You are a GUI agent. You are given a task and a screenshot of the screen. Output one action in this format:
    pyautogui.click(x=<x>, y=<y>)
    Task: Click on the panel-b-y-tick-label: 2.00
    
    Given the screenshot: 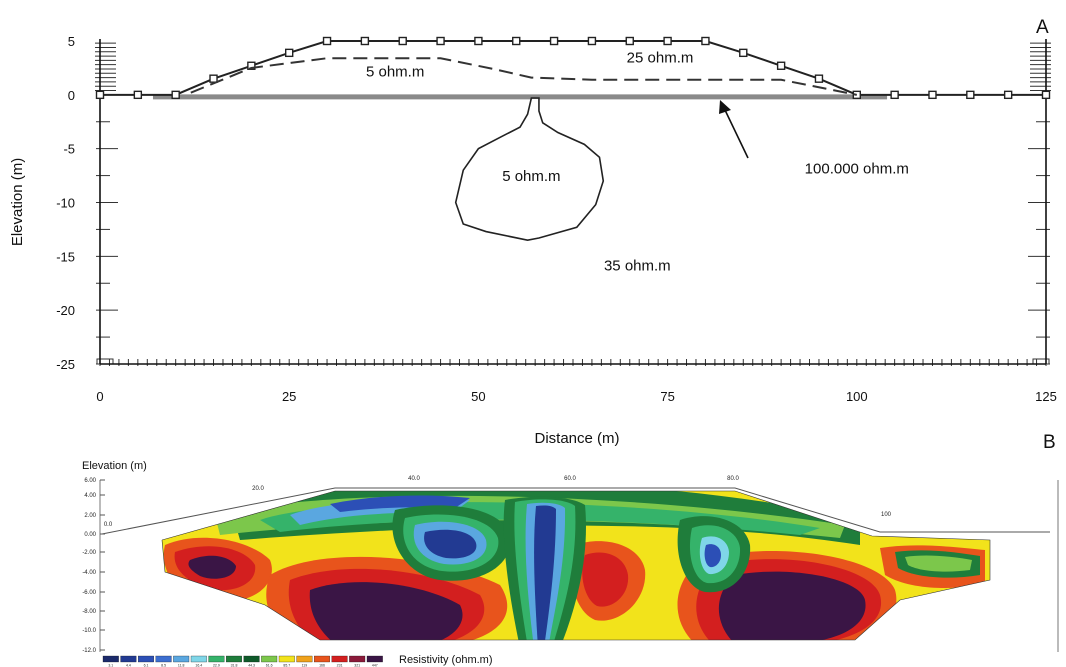 What is the action you would take?
    pyautogui.click(x=90, y=516)
    